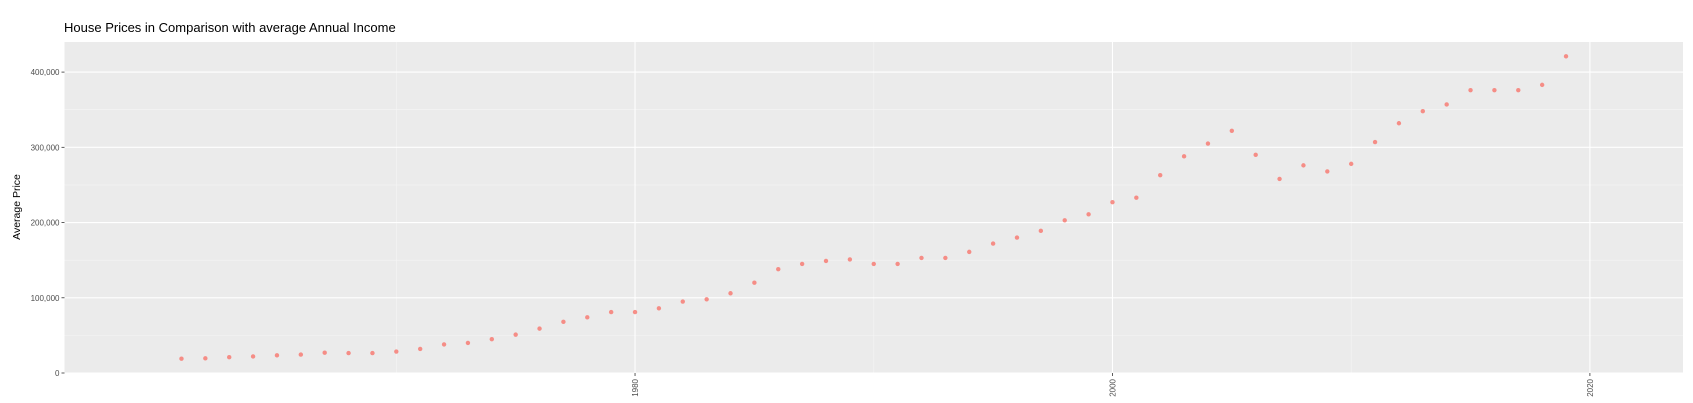 Image resolution: width=1693 pixels, height=403 pixels. Describe the element at coordinates (45, 147) in the screenshot. I see `y-tick-label: 300,000` at that location.